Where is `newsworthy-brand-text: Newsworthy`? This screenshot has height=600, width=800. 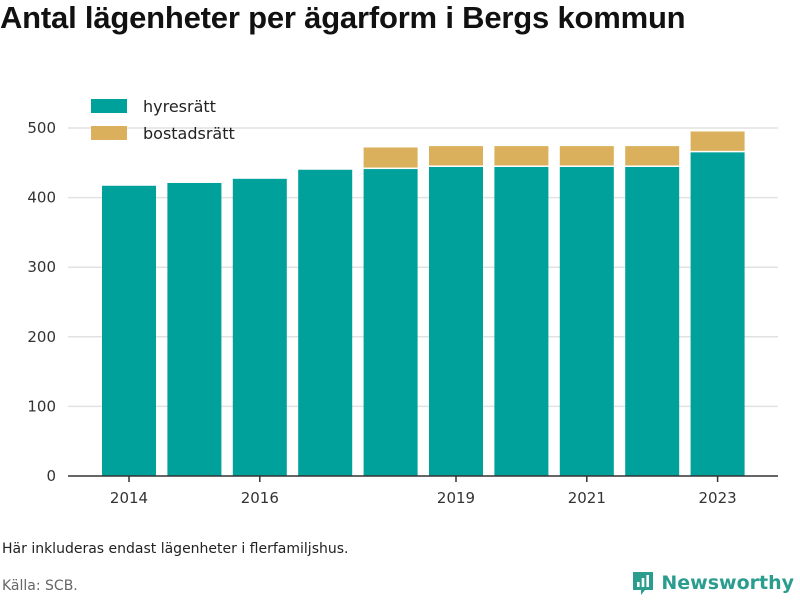
newsworthy-brand-text: Newsworthy is located at coordinates (727, 583).